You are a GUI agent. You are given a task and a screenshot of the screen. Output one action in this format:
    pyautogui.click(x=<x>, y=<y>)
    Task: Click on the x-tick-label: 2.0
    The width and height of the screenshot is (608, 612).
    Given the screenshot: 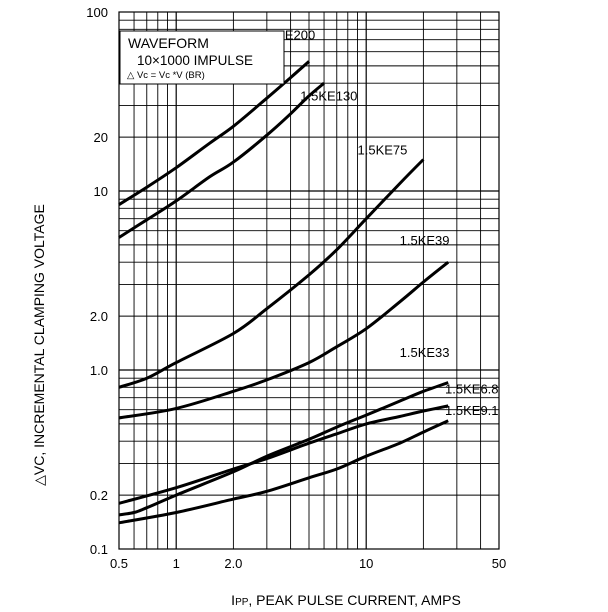 What is the action you would take?
    pyautogui.click(x=233, y=563)
    